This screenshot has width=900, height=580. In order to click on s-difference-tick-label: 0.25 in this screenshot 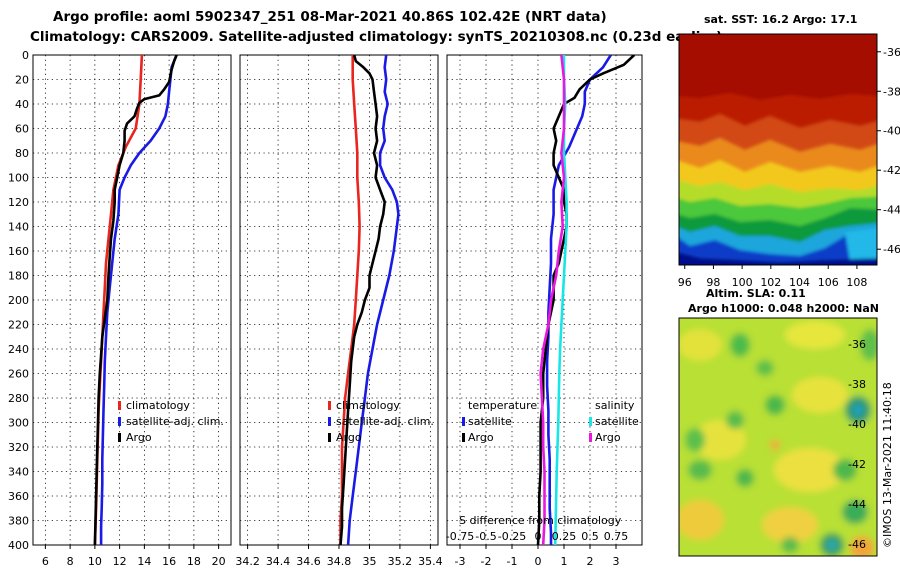, I will do `click(564, 536)`.